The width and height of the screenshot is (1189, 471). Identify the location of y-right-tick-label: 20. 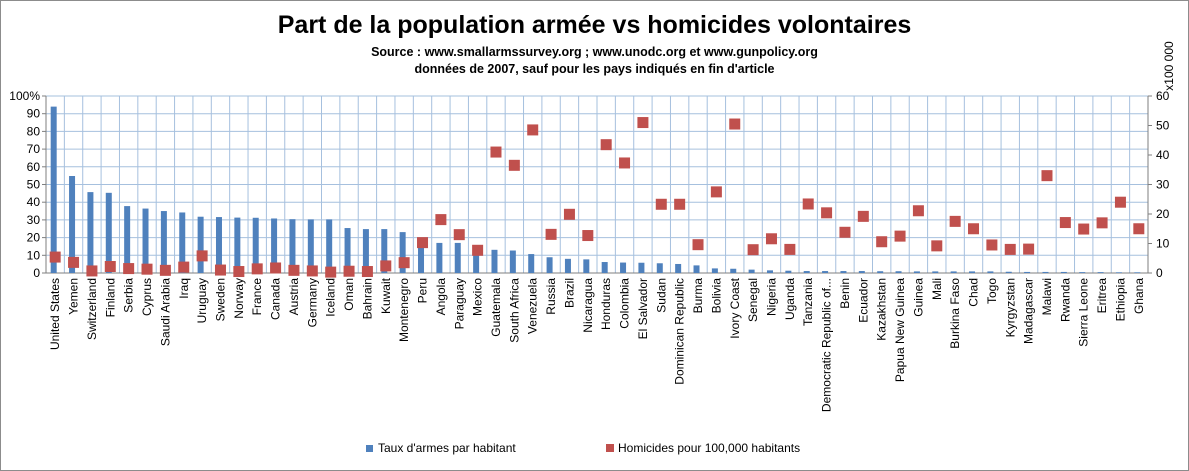
(1163, 214).